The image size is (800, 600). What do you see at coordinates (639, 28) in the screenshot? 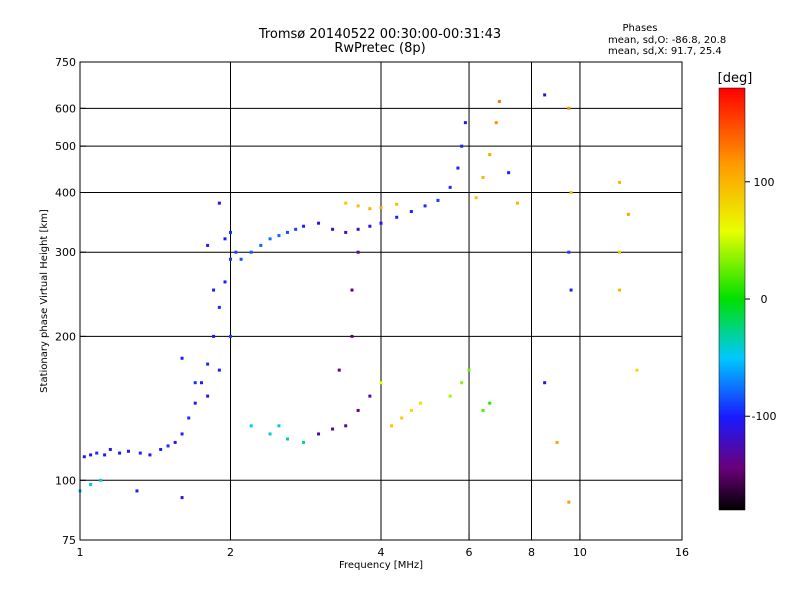
I see `phase-stats-heading: Phases` at bounding box center [639, 28].